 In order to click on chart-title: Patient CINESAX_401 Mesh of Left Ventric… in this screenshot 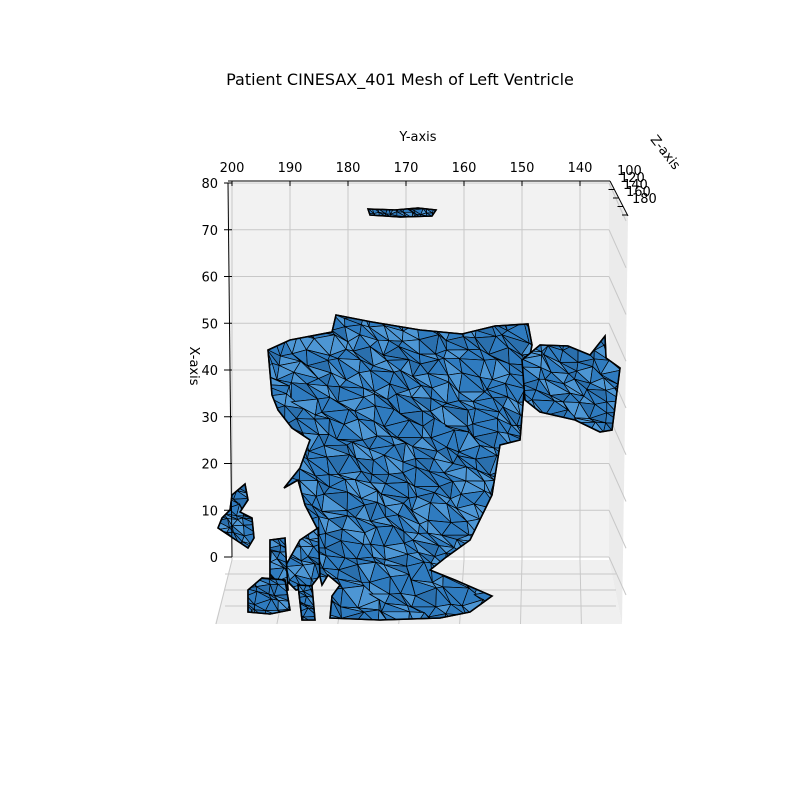, I will do `click(400, 79)`.